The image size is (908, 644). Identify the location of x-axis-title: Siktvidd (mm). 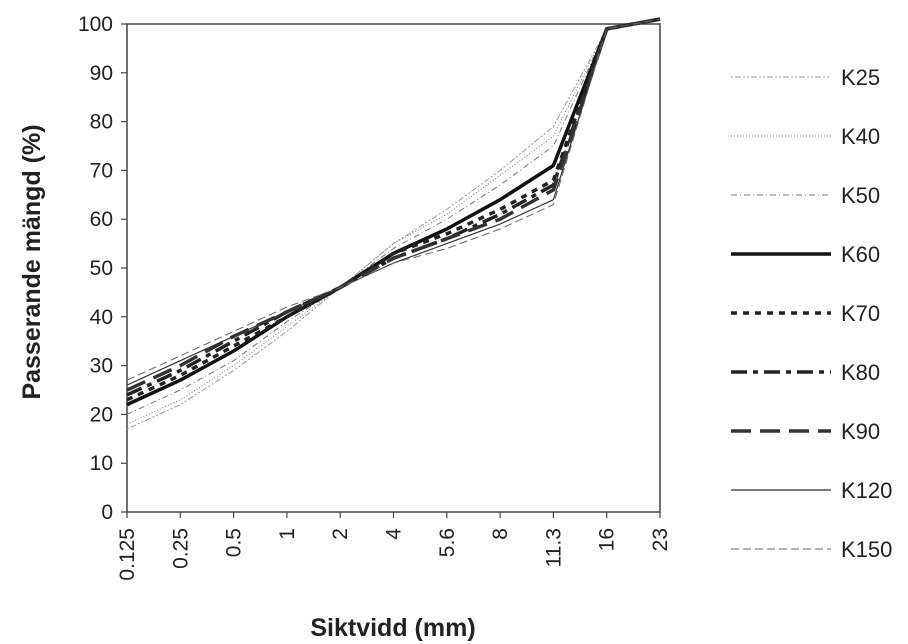
(392, 628).